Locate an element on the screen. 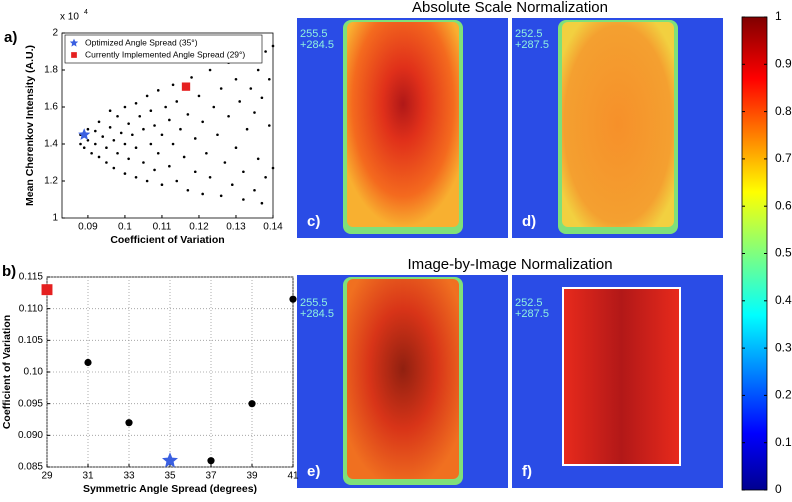 Image resolution: width=792 pixels, height=502 pixels. panel-label: b) is located at coordinates (9, 271).